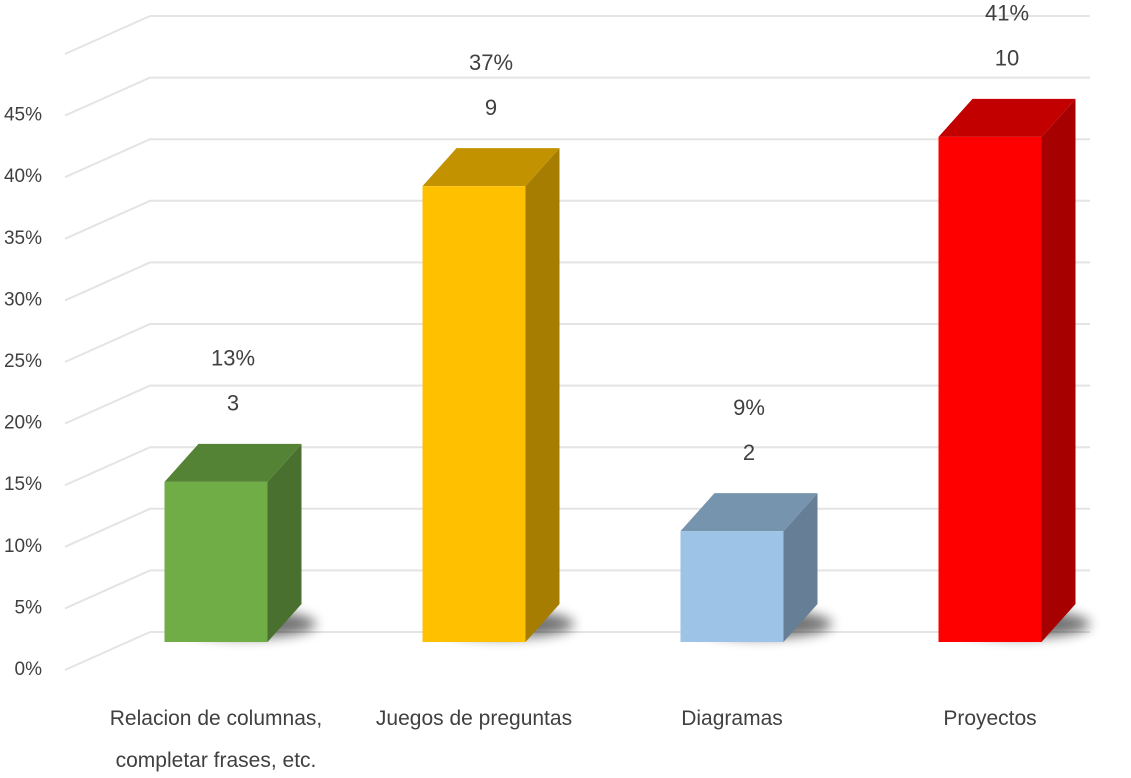 The image size is (1131, 778). I want to click on y-tick-label: 25%, so click(23, 361).